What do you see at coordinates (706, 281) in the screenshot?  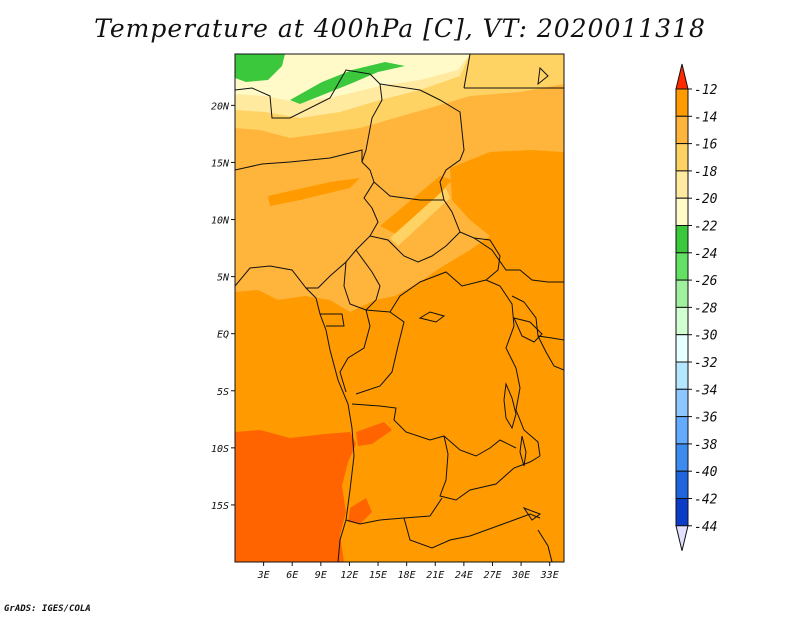 I see `colorbar-level-label: -26` at bounding box center [706, 281].